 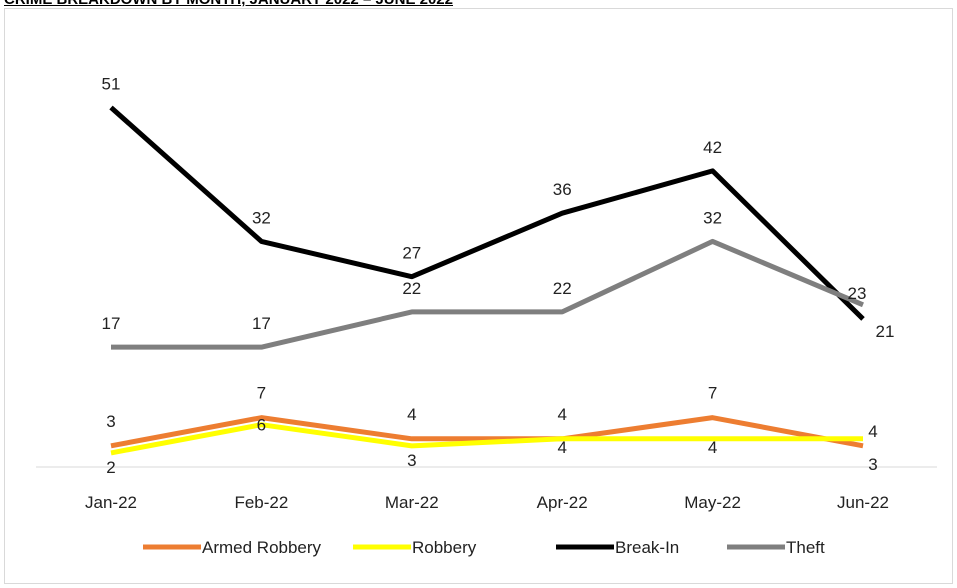 What do you see at coordinates (111, 83) in the screenshot?
I see `data-label: 51` at bounding box center [111, 83].